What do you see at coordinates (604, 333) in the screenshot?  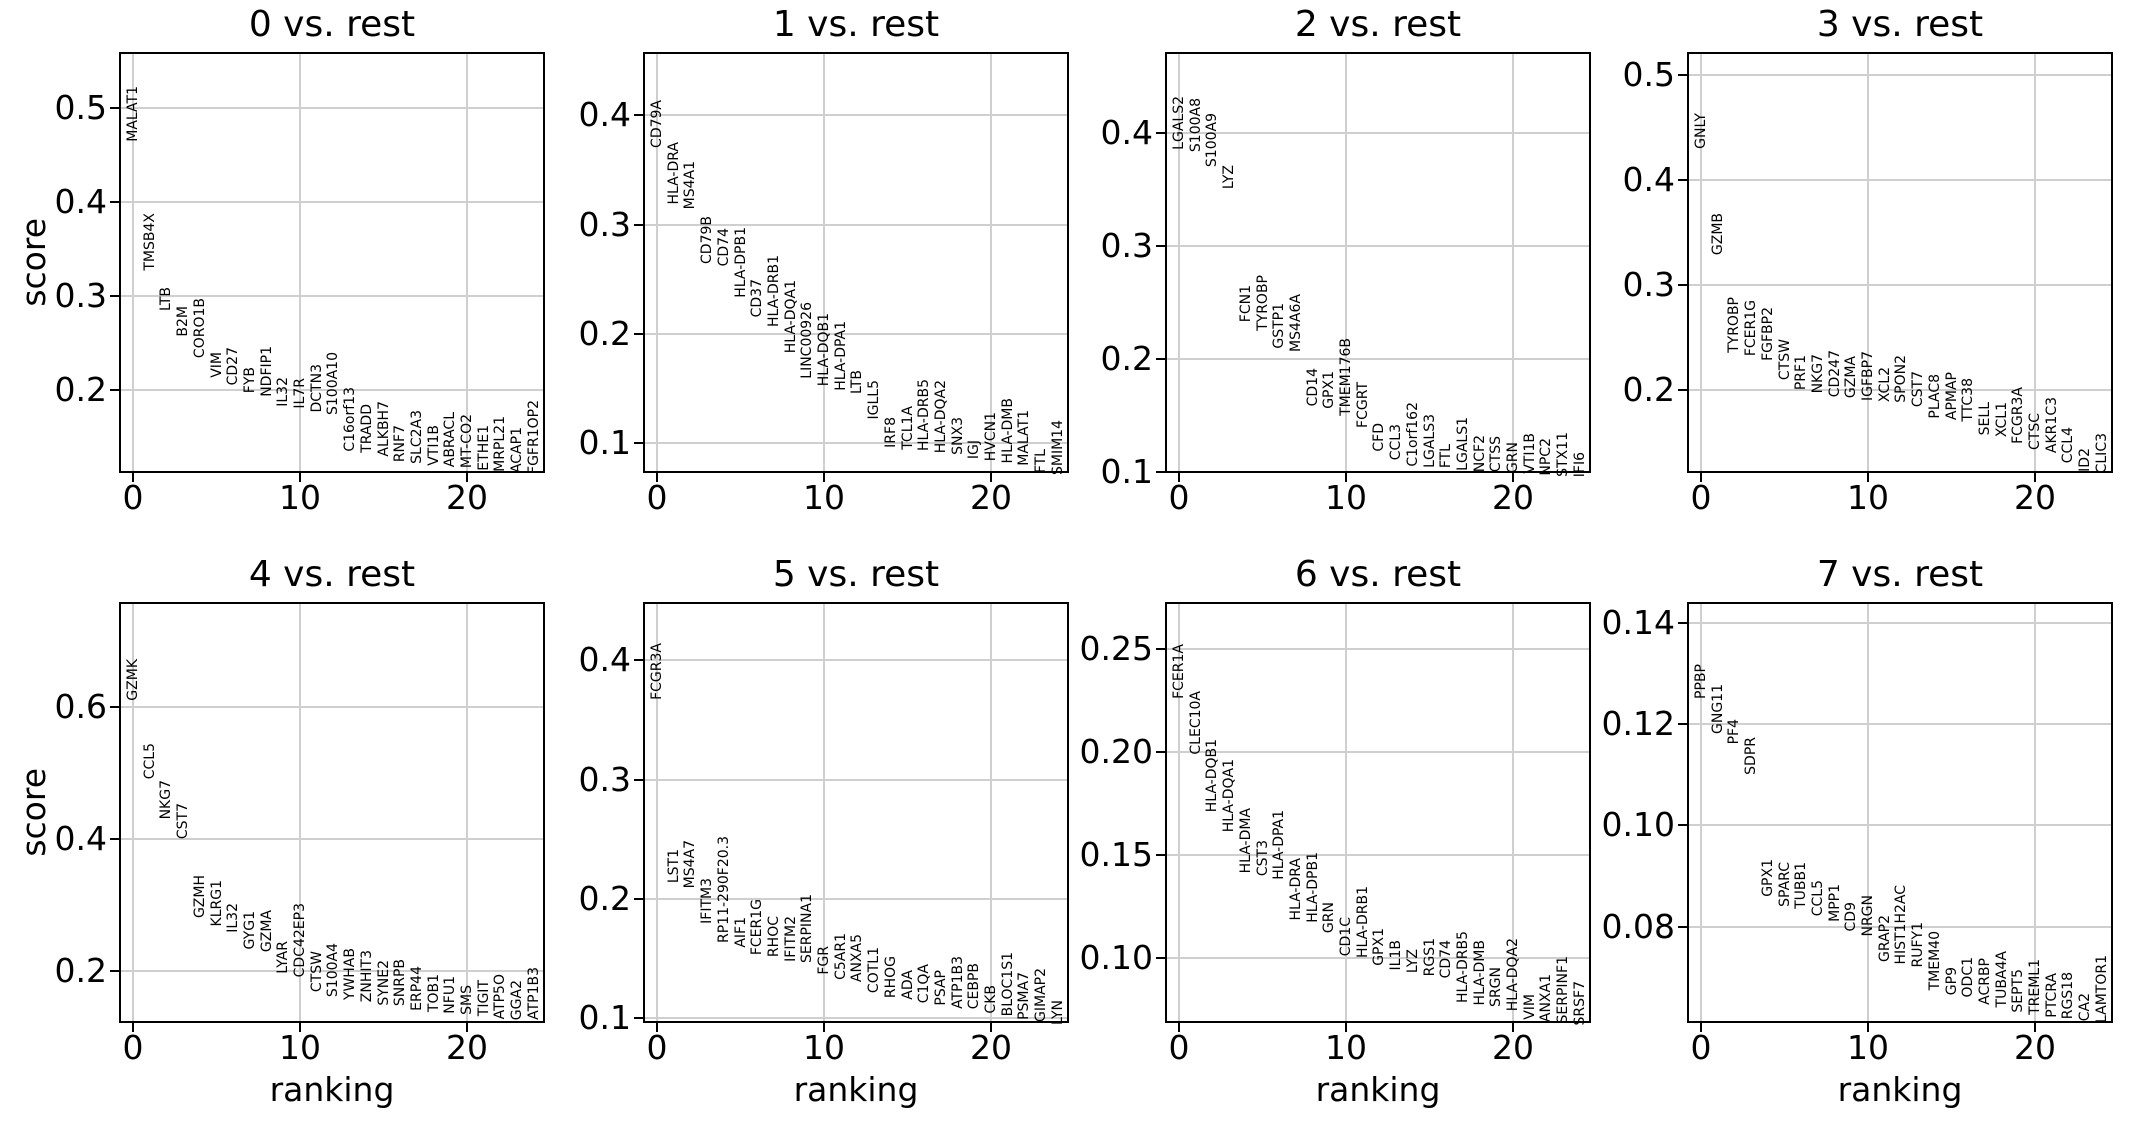 I see `y-tick-label: 0.2` at bounding box center [604, 333].